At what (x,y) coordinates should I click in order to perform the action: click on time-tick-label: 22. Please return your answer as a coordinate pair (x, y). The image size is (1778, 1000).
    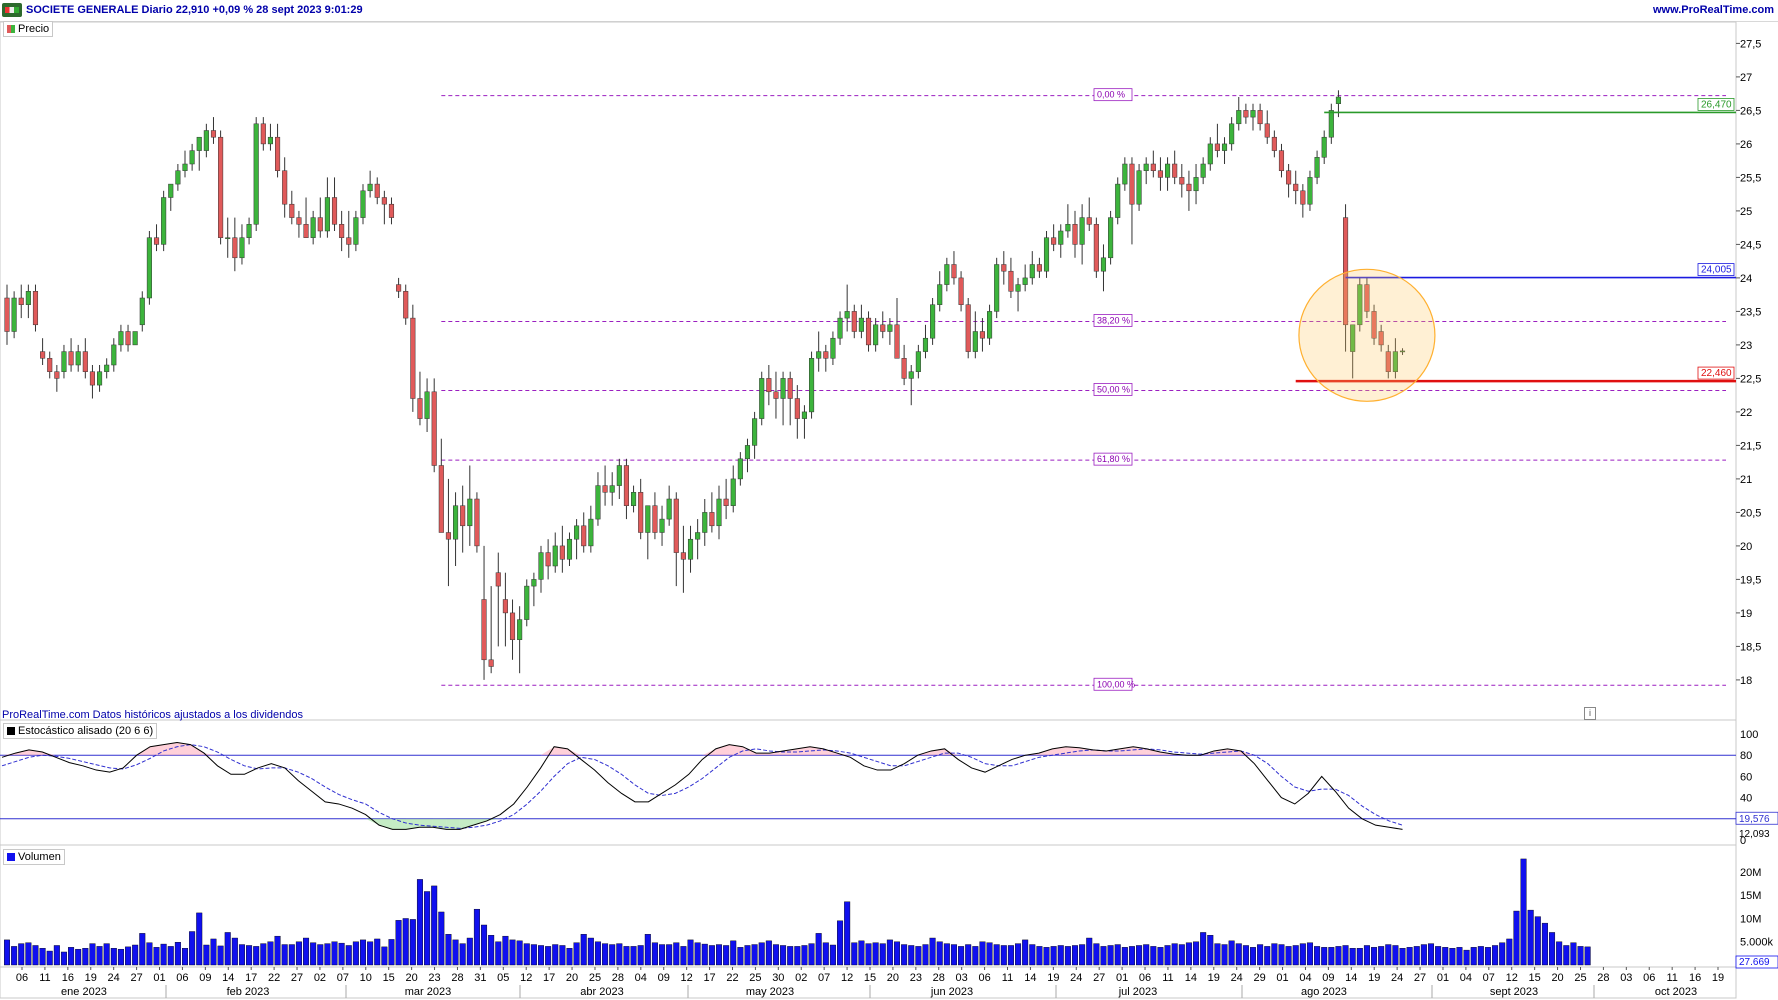
    Looking at the image, I should click on (274, 978).